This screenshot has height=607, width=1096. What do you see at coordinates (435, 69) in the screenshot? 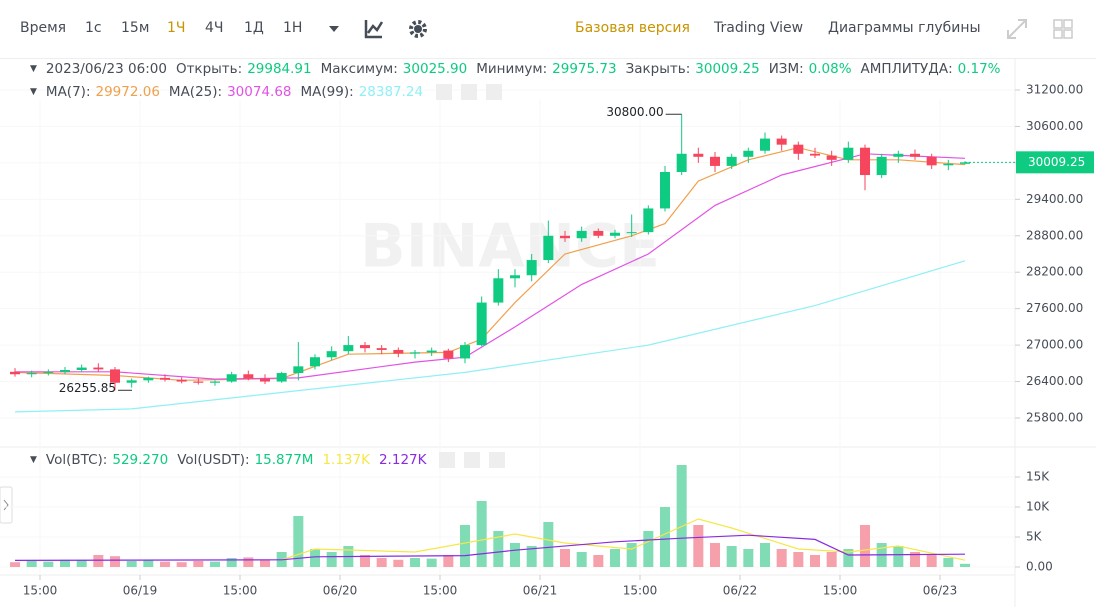
I see `info-value: 30025.90` at bounding box center [435, 69].